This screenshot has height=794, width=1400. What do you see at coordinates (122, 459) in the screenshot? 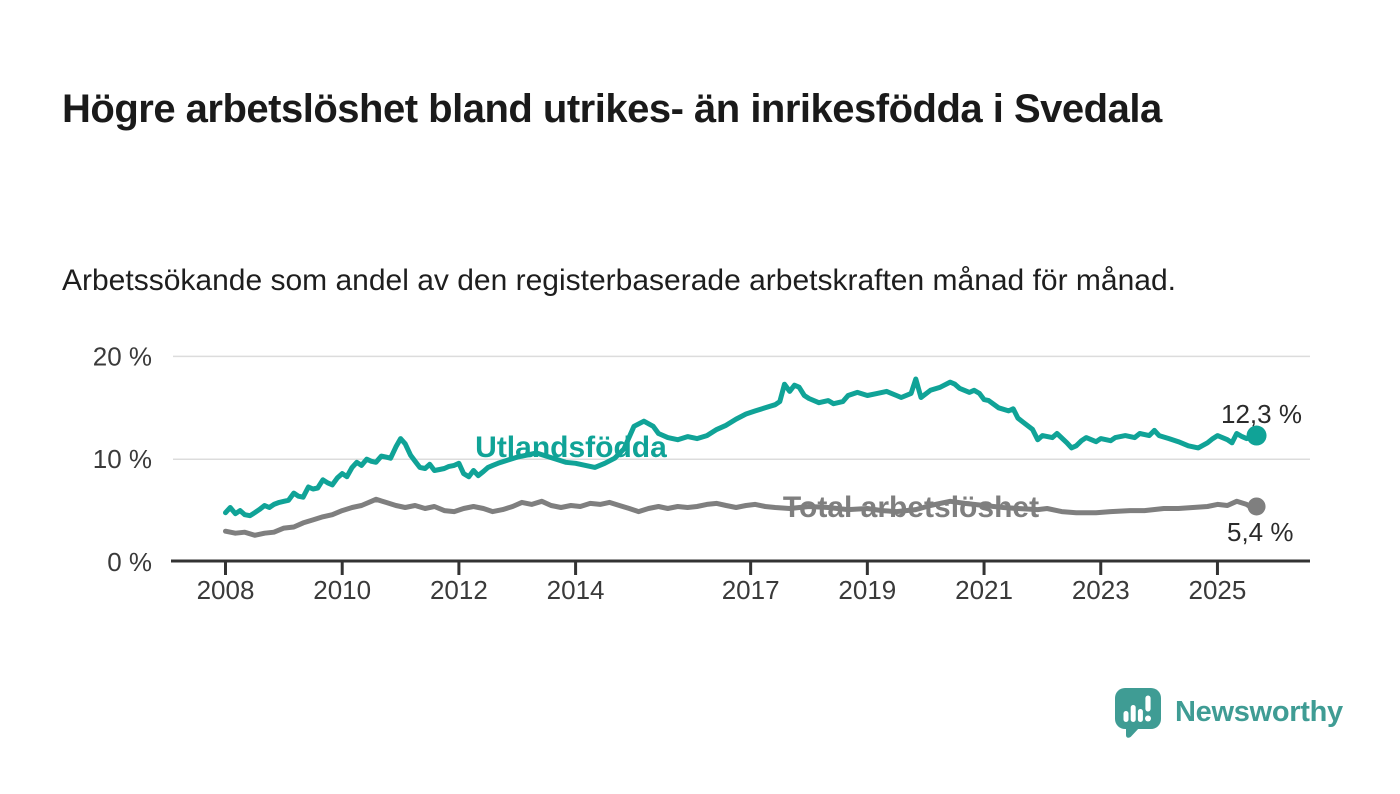
I see `y-axis-tick-label: 10 %` at bounding box center [122, 459].